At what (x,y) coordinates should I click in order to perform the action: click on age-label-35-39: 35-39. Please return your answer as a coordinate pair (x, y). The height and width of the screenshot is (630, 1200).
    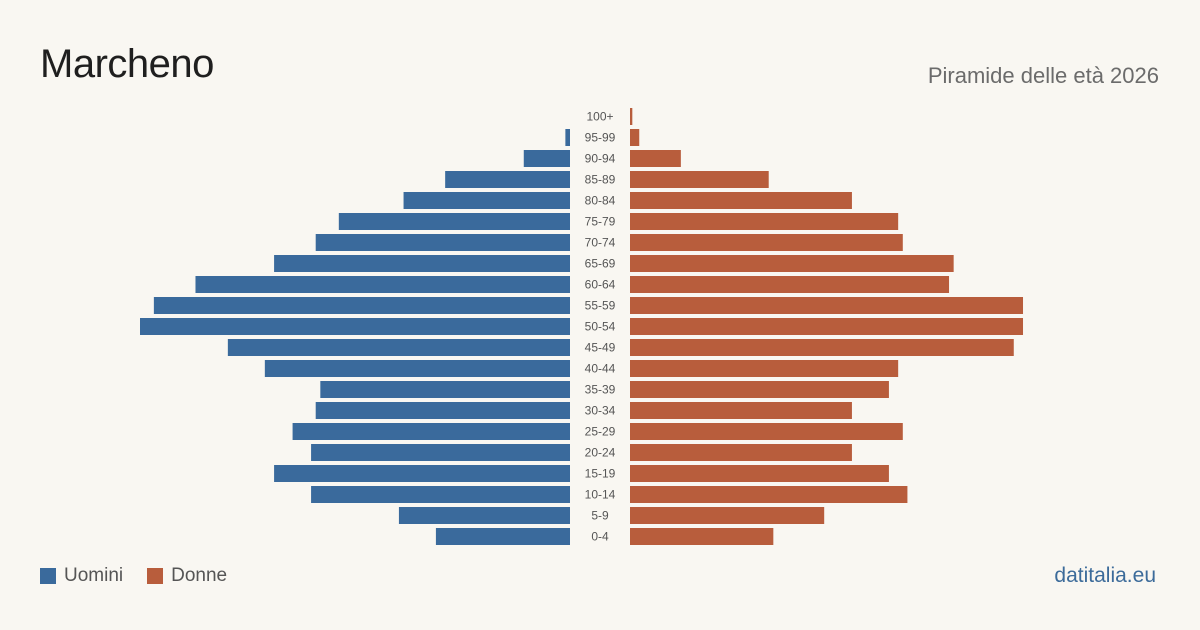
    Looking at the image, I should click on (600, 390).